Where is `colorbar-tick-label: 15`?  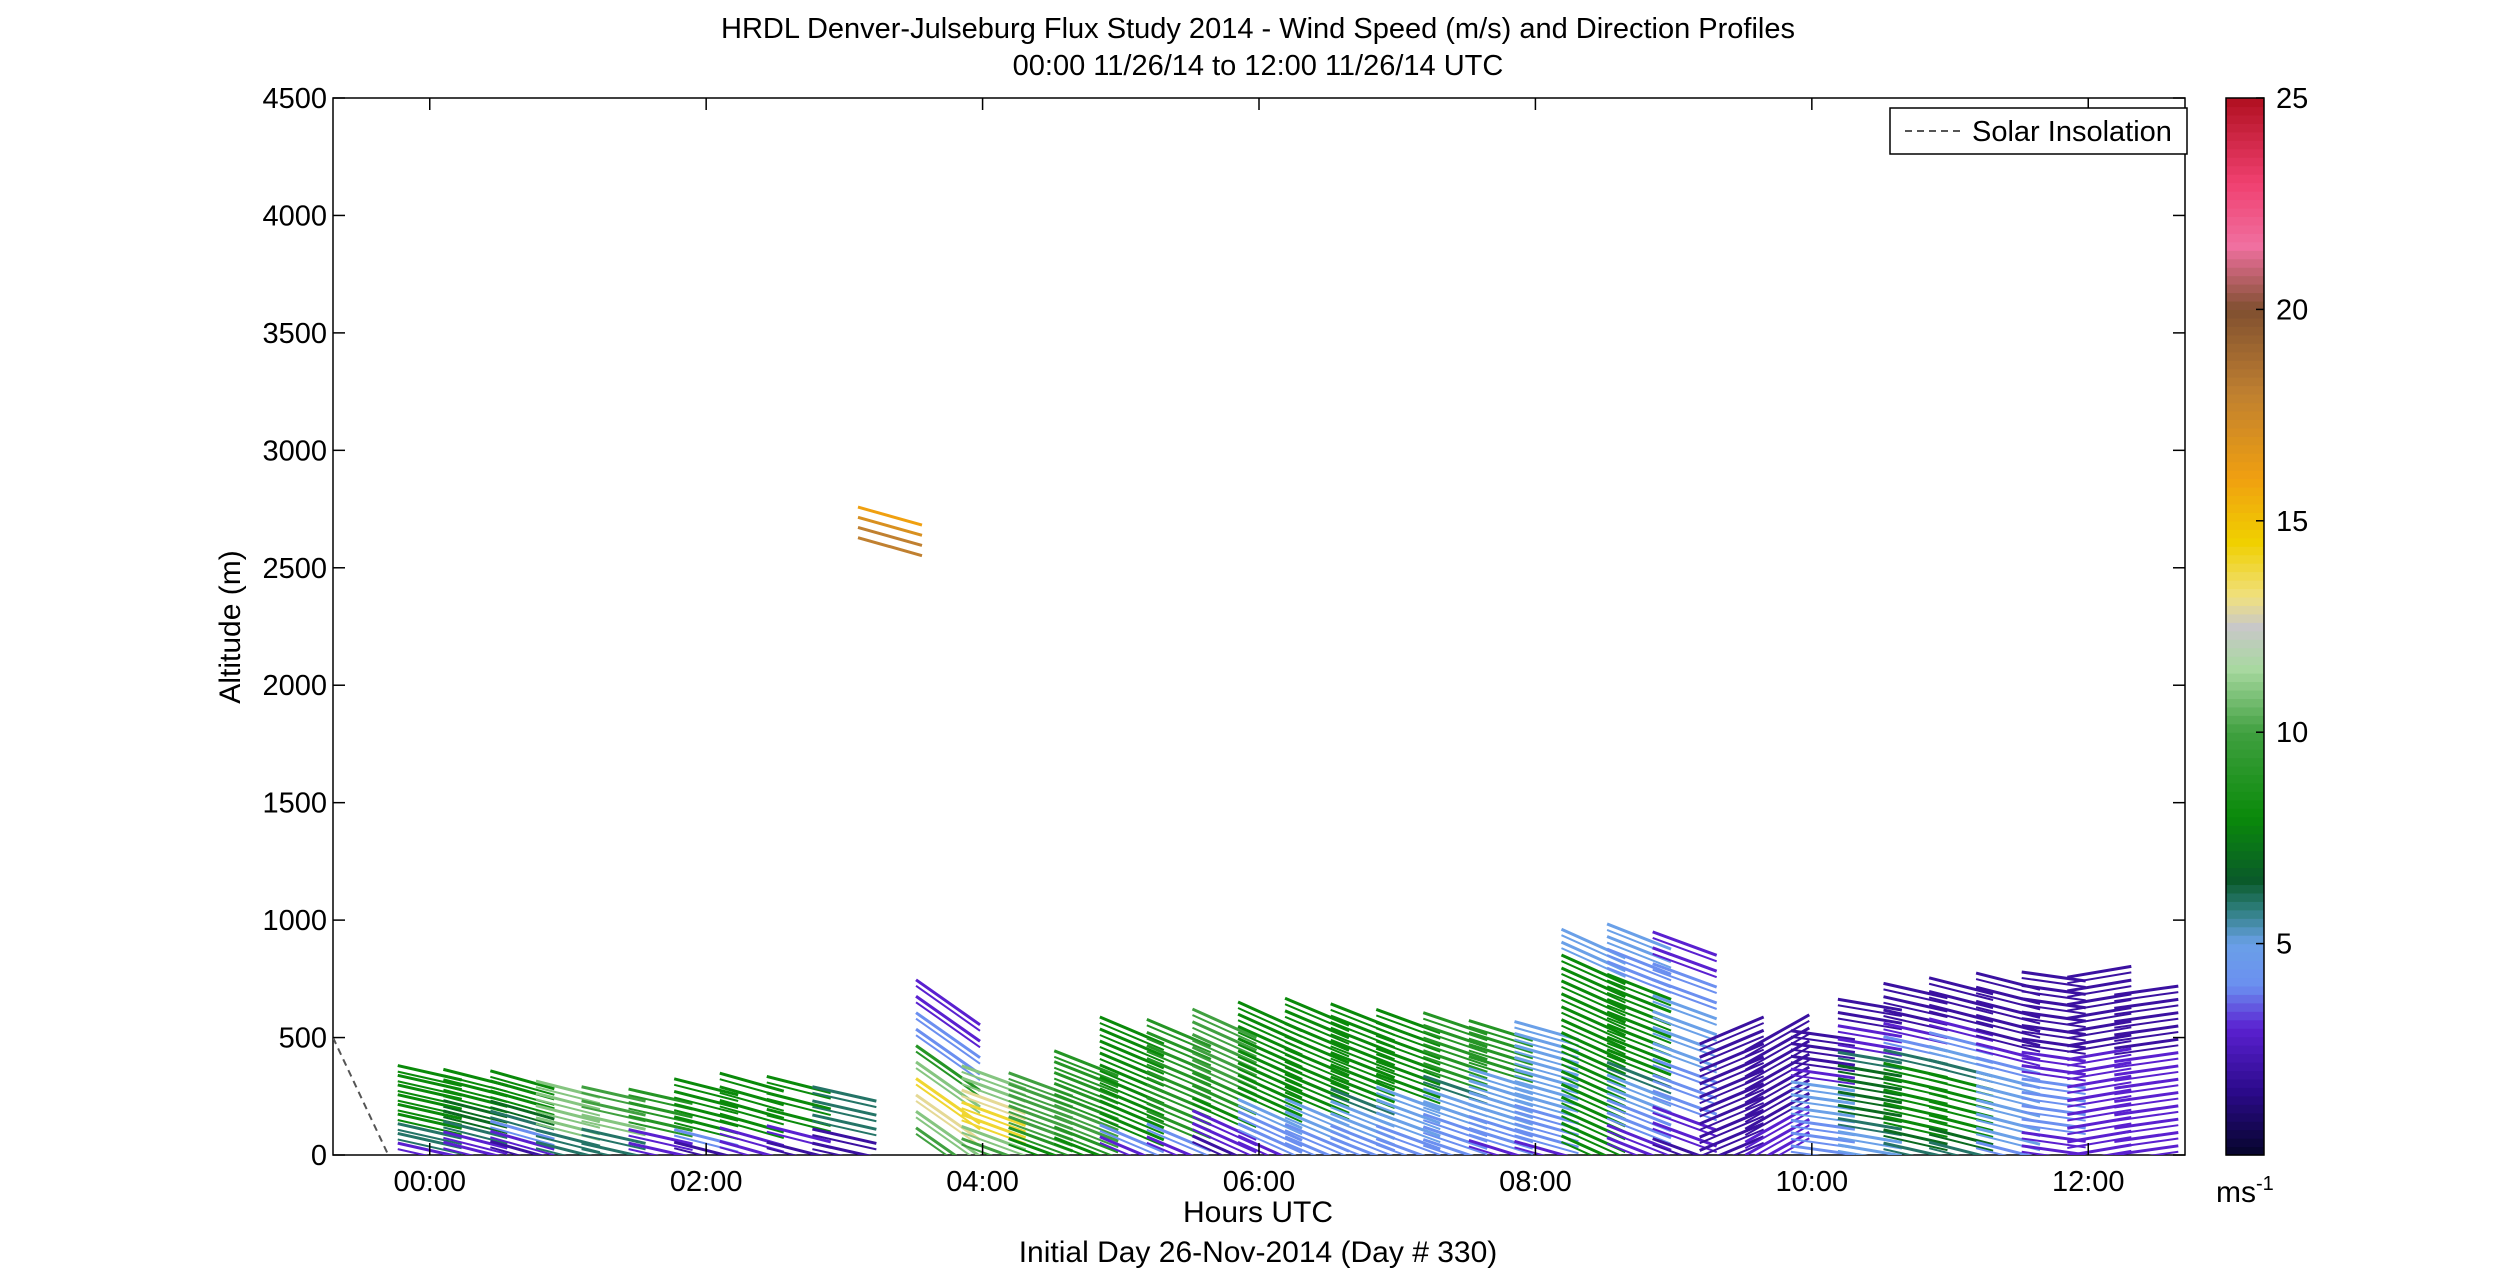
colorbar-tick-label: 15 is located at coordinates (2292, 522).